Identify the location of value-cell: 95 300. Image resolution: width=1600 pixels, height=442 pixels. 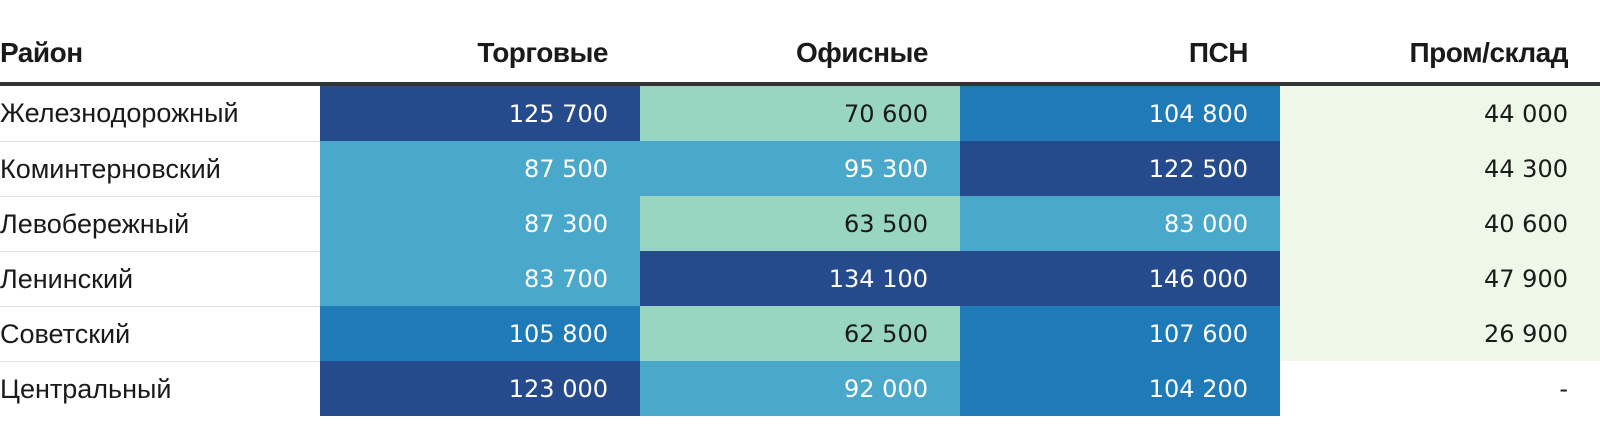
(800, 168).